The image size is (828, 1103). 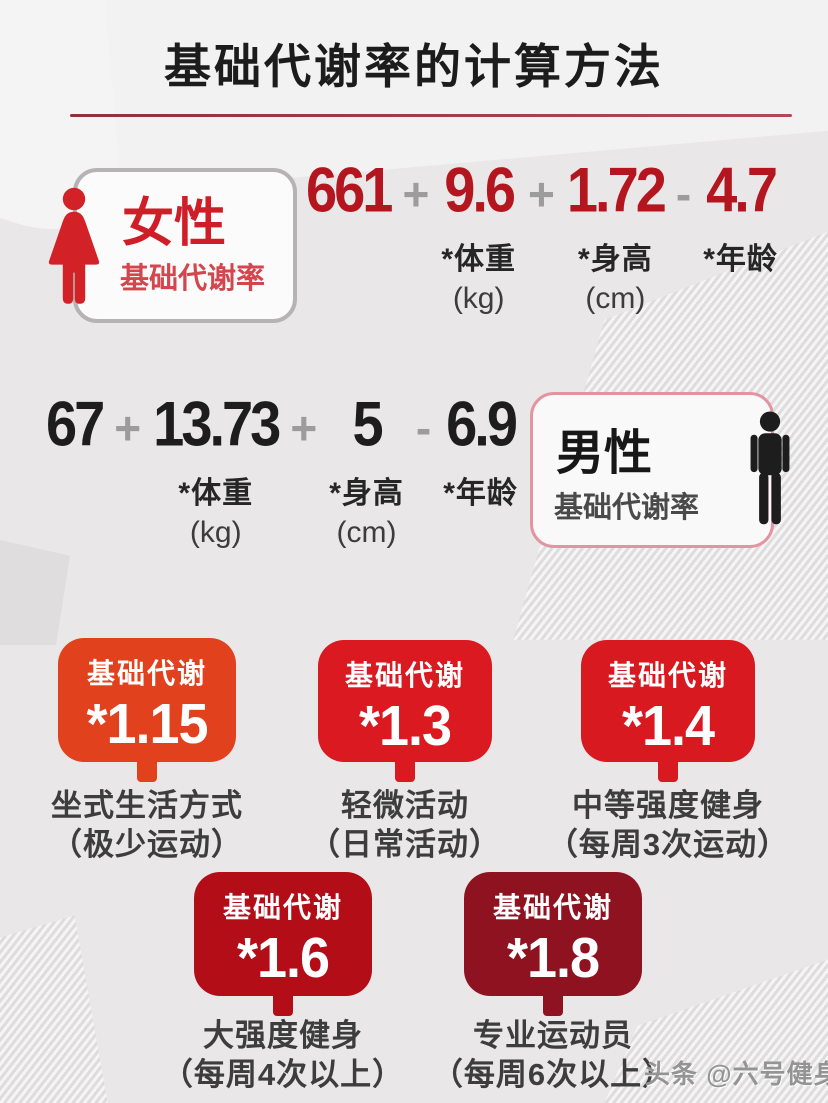 I want to click on caption-line1: 大强度健身, so click(x=283, y=1035).